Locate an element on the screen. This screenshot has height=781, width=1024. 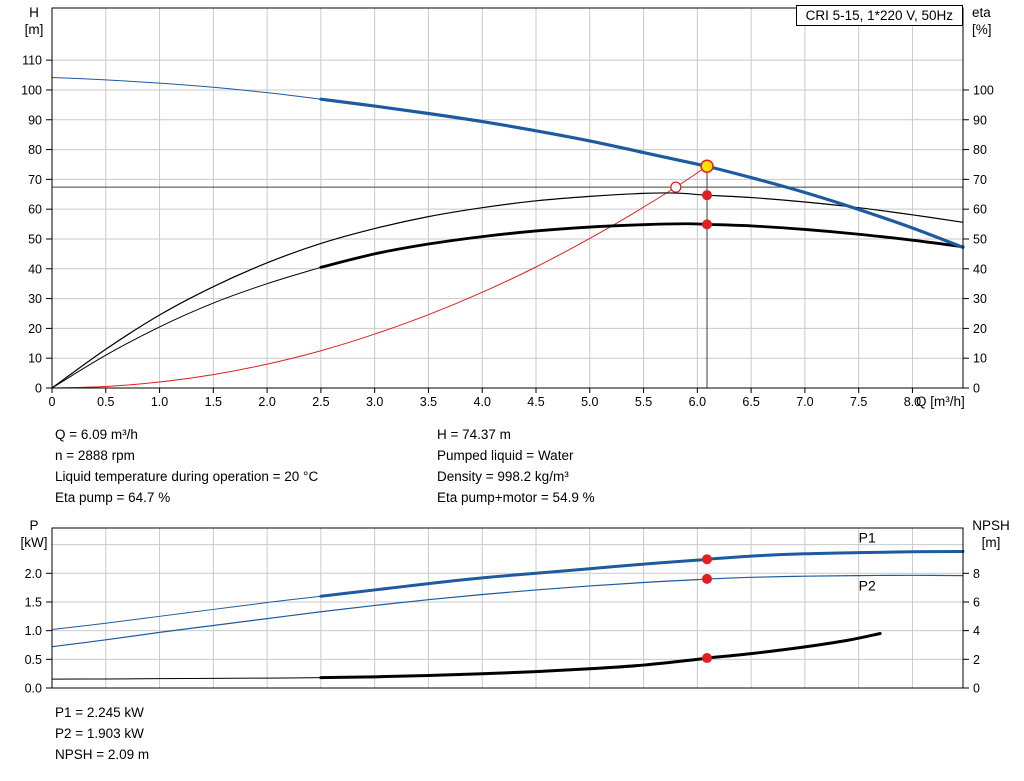
h-axis-symbol: H is located at coordinates (34, 12).